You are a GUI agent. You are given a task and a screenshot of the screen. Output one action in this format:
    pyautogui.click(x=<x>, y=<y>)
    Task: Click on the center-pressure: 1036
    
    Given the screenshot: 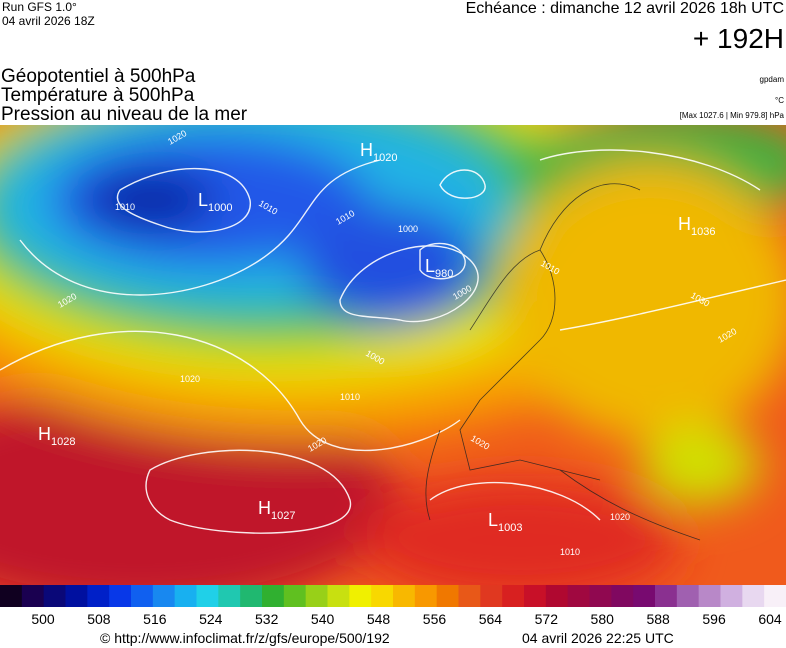 What is the action you would take?
    pyautogui.click(x=703, y=232)
    